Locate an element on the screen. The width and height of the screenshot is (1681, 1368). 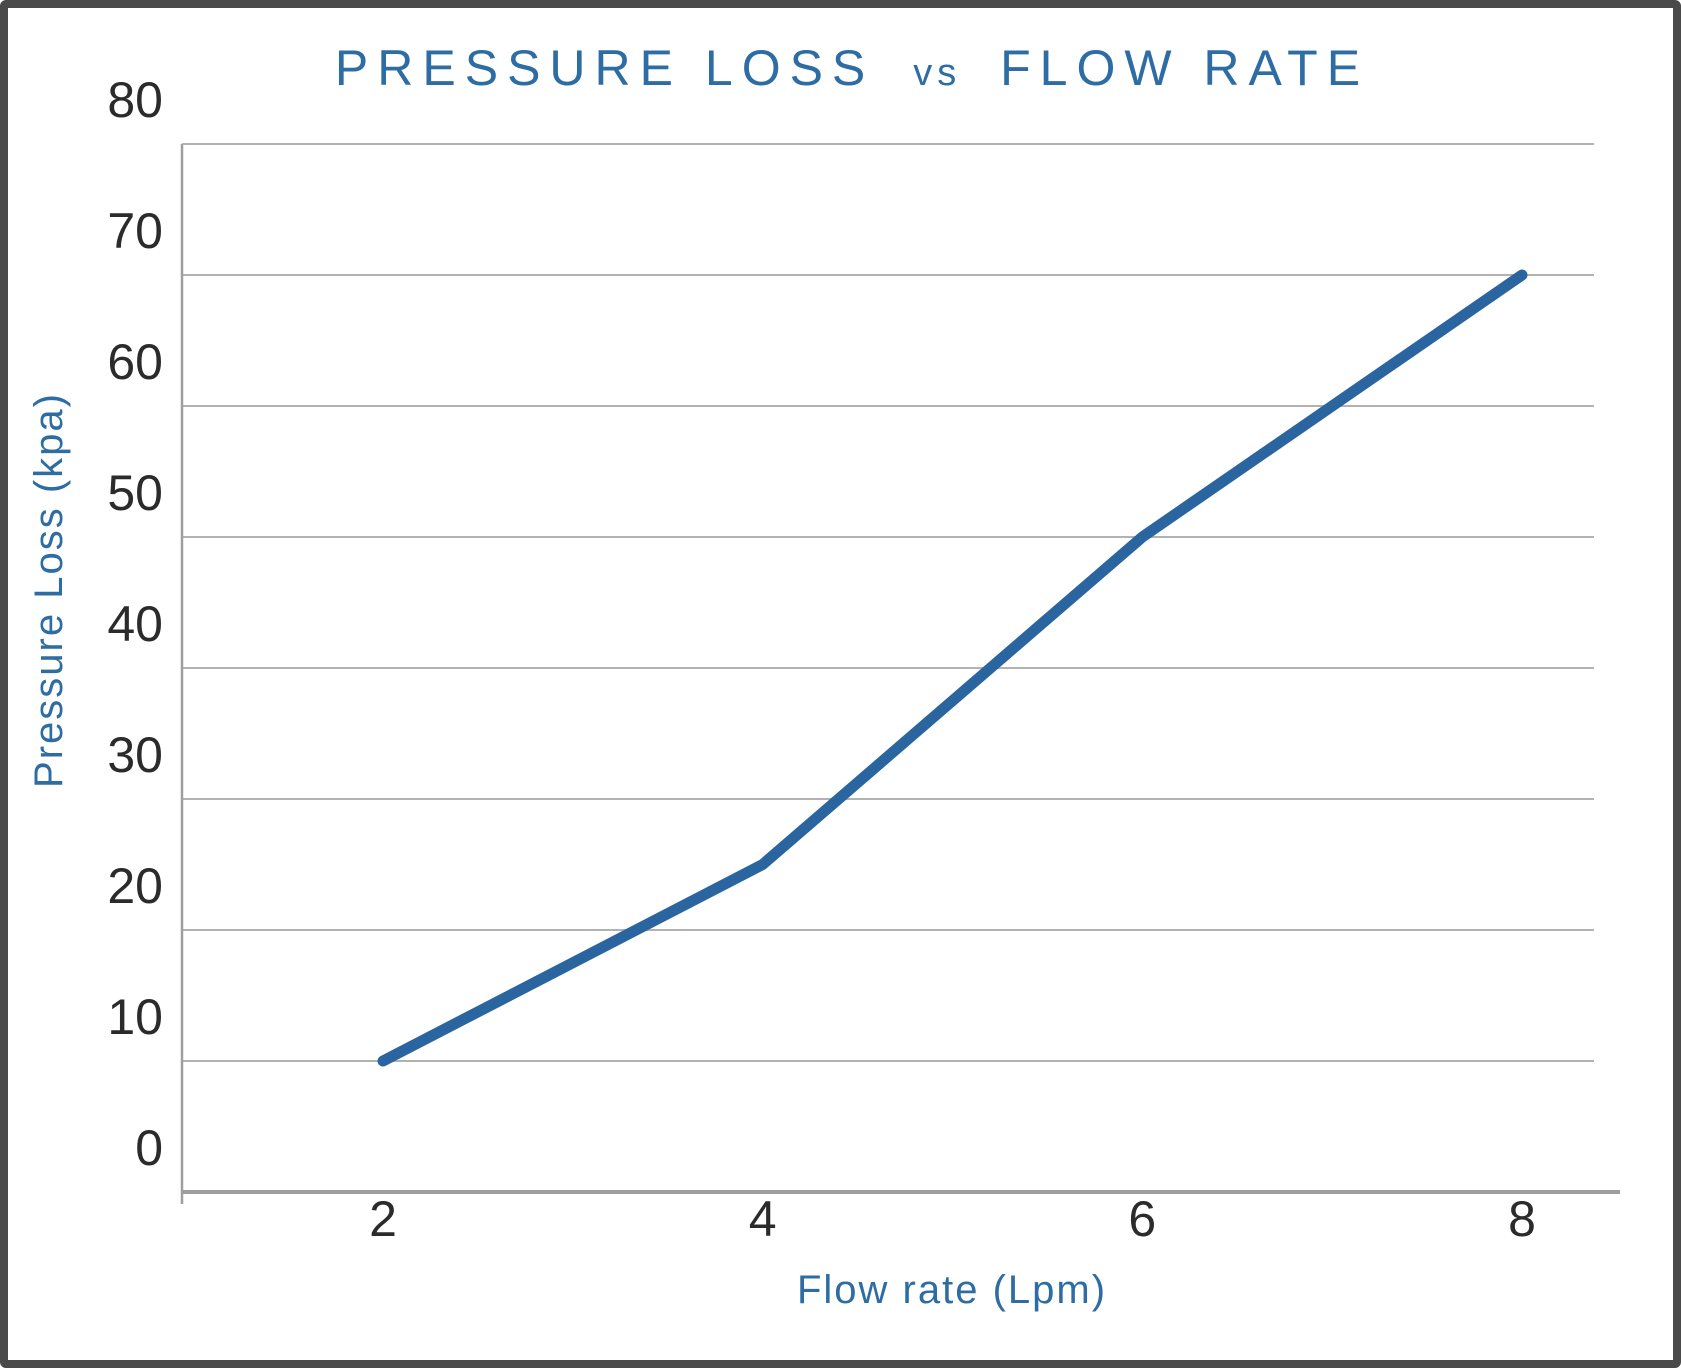
y-tick-labels: 0 10 20 30 40 50 60 70 80 is located at coordinates (135, 624).